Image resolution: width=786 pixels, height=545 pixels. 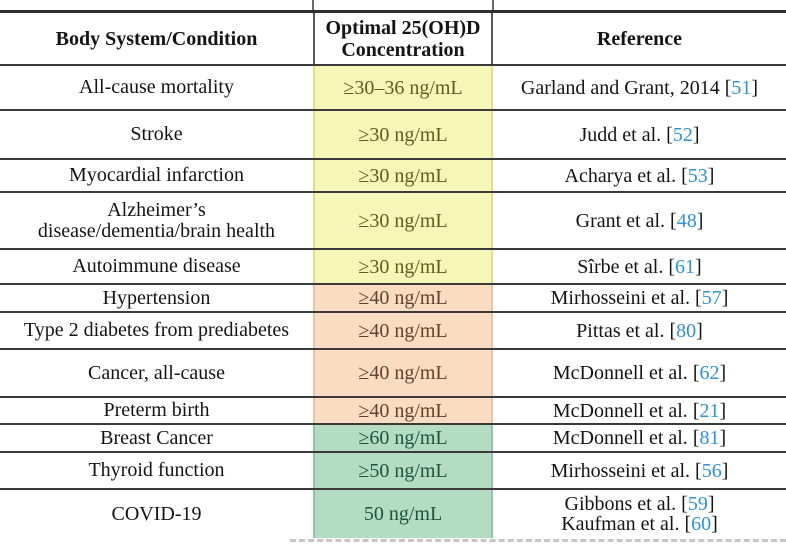 I want to click on reference-line: Kaufman et al. [60], so click(x=639, y=524).